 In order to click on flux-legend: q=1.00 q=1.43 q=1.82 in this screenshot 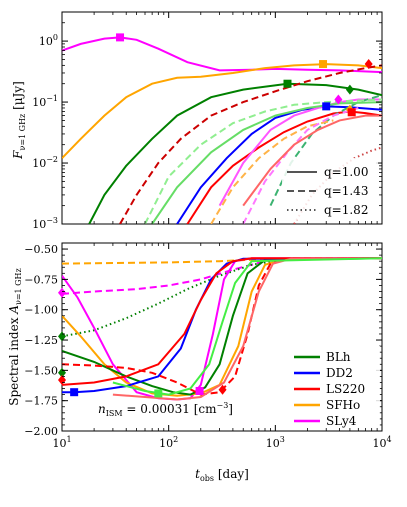, I will do `click(330, 189)`.